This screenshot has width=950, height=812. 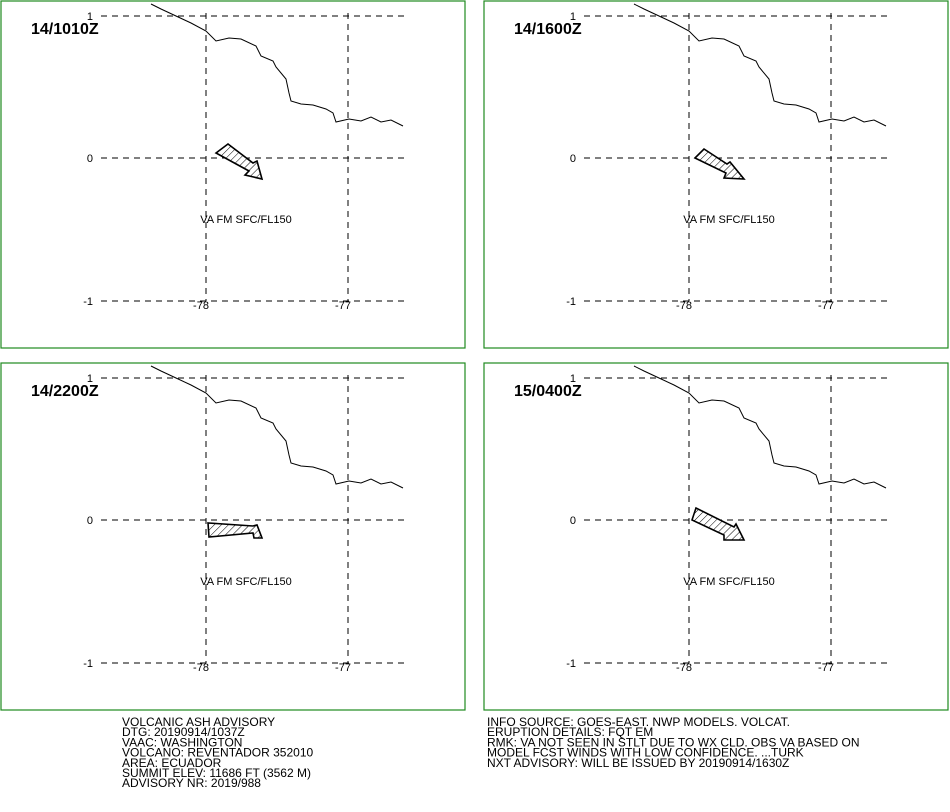 I want to click on valid-time: 14/1600Z, so click(x=548, y=29).